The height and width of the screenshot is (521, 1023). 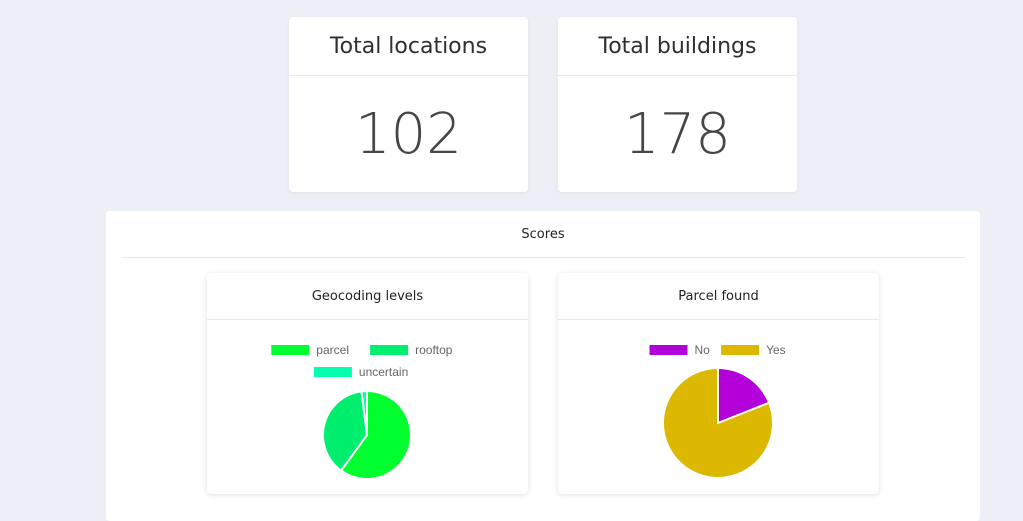 I want to click on pie-slice-No, so click(x=744, y=395).